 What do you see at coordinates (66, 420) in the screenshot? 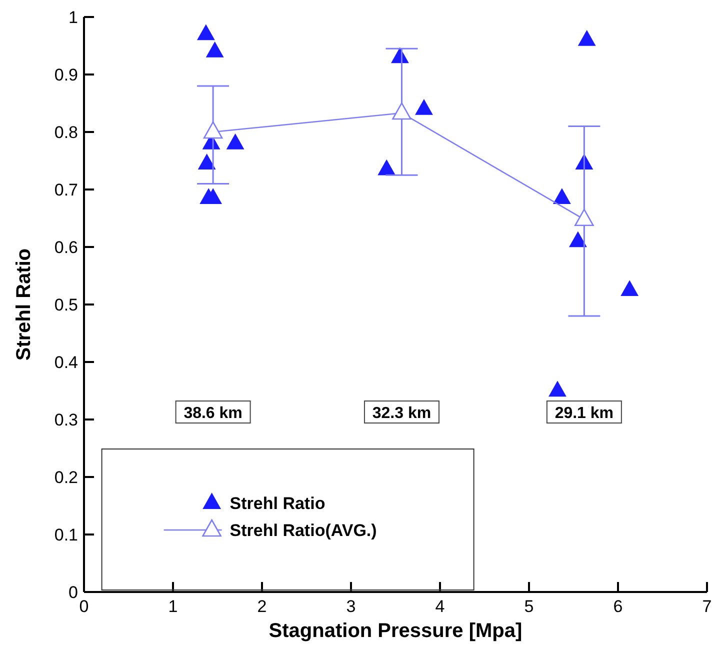
I see `y-tick-label: 0.3` at bounding box center [66, 420].